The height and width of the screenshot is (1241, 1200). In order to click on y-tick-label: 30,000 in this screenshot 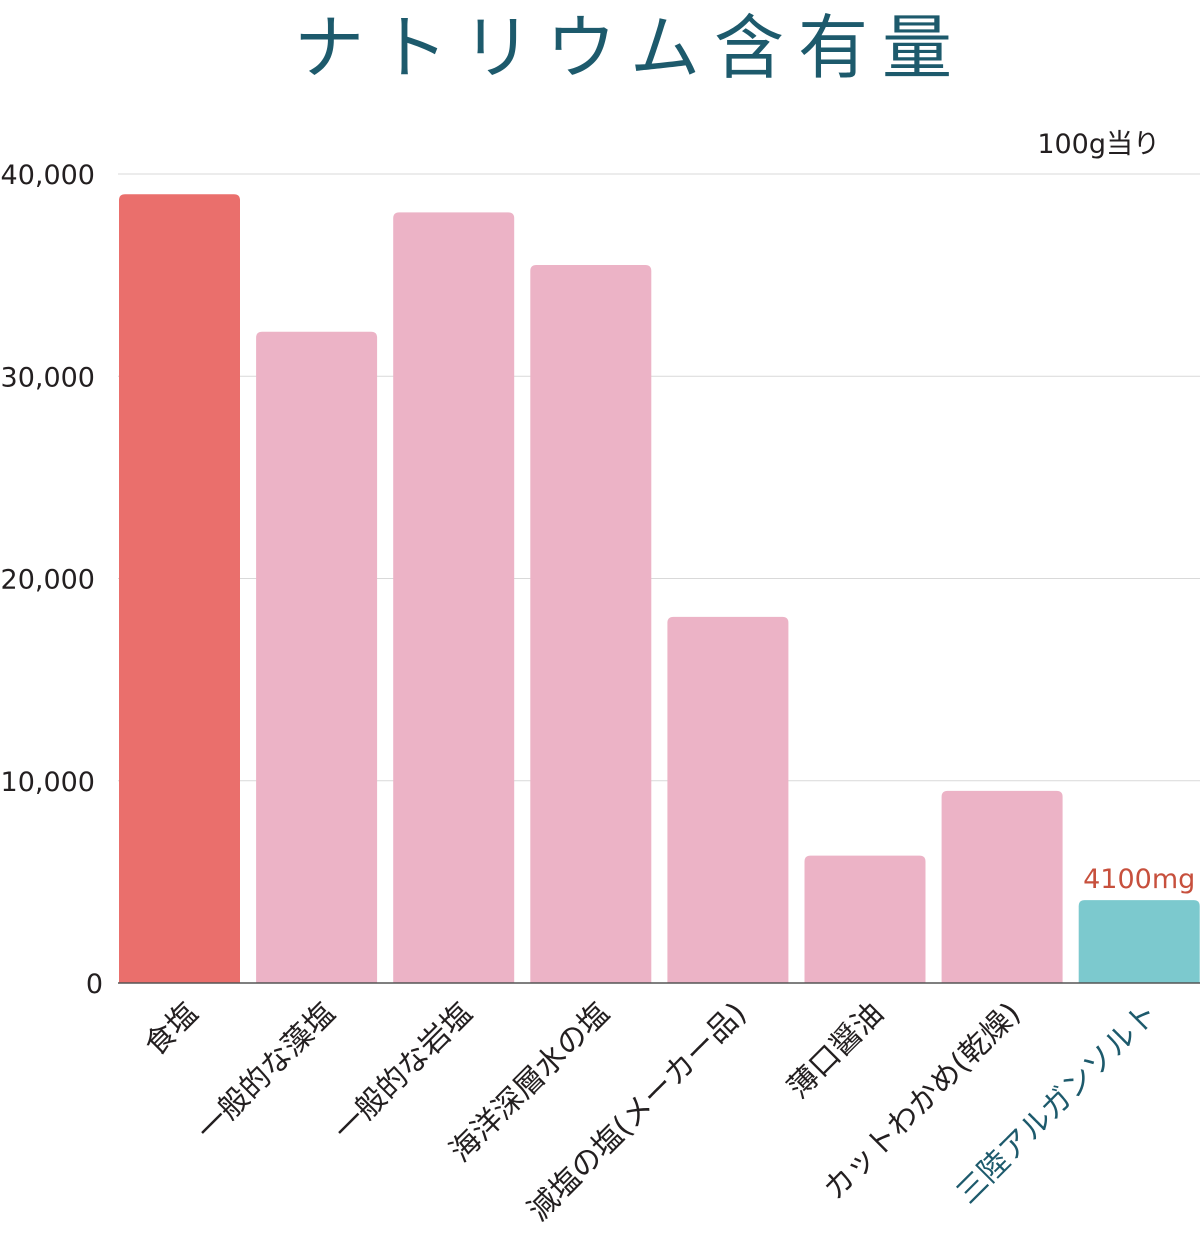, I will do `click(48, 377)`.